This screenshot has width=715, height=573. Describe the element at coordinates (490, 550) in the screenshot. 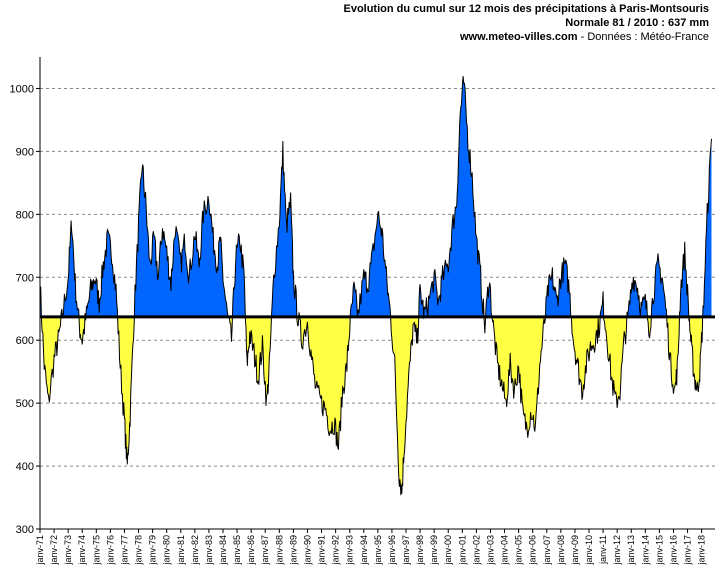

I see `x-tick-label: janv-03` at that location.